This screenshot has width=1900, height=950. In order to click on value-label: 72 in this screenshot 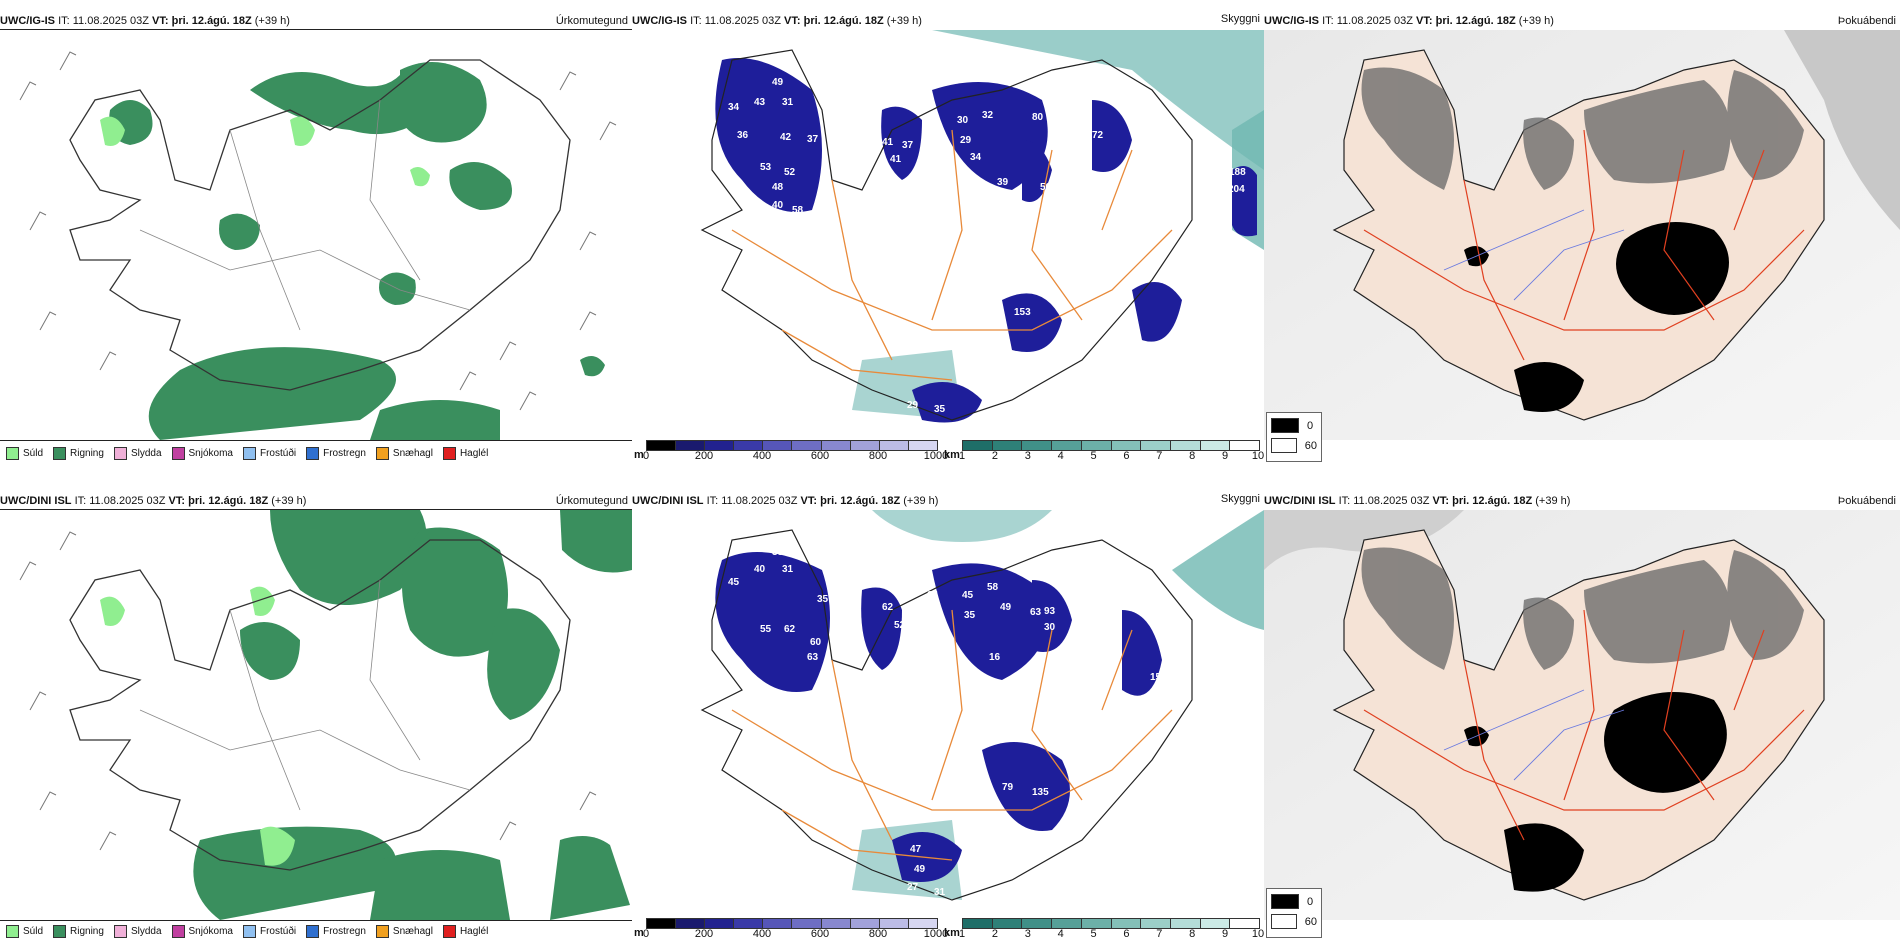, I will do `click(1098, 135)`.